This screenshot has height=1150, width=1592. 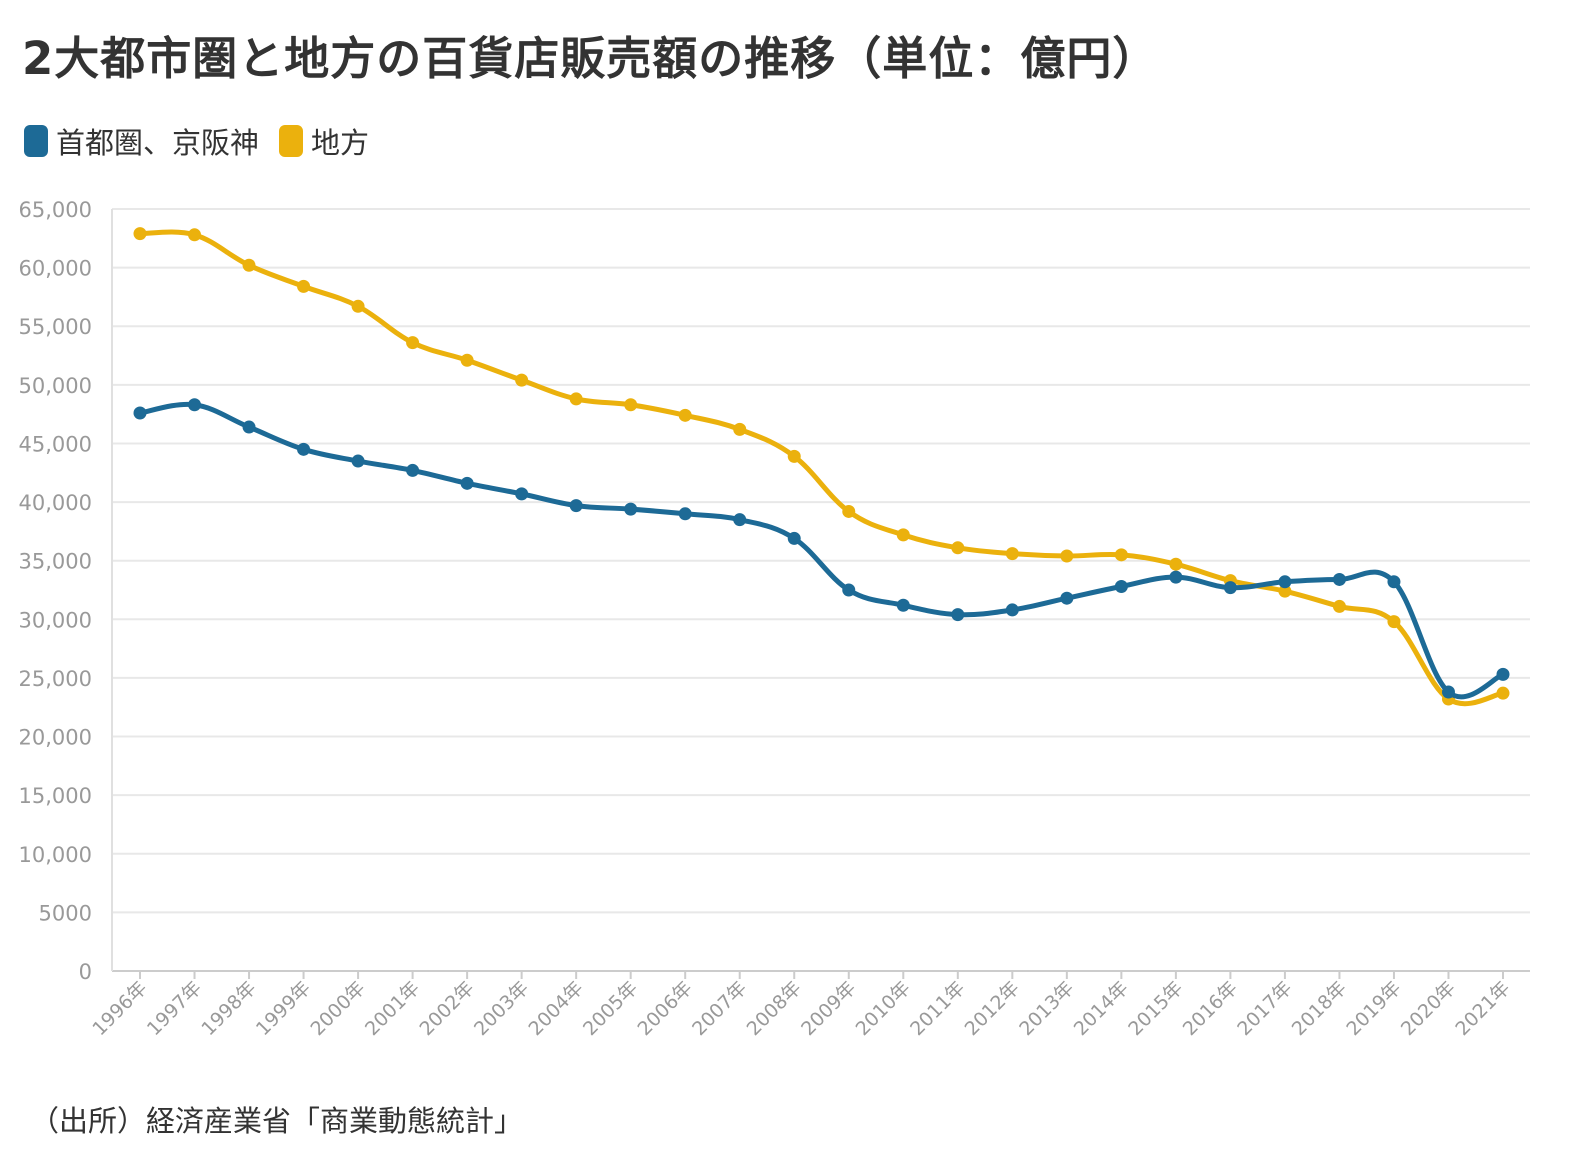 I want to click on y-tick-label: 10,000, so click(x=55, y=855).